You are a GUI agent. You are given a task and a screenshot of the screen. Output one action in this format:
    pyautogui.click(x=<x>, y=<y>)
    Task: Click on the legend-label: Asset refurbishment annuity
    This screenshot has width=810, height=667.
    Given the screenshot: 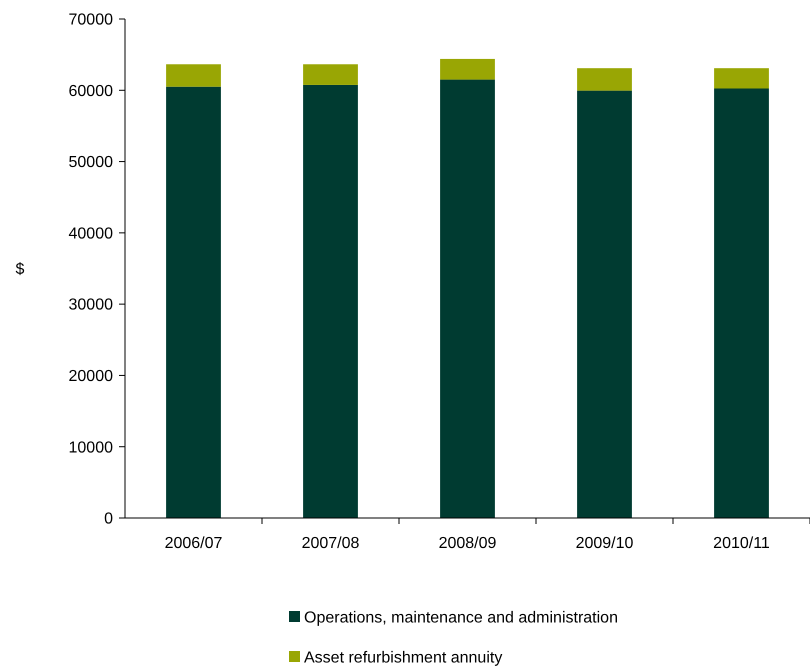 What is the action you would take?
    pyautogui.click(x=403, y=658)
    